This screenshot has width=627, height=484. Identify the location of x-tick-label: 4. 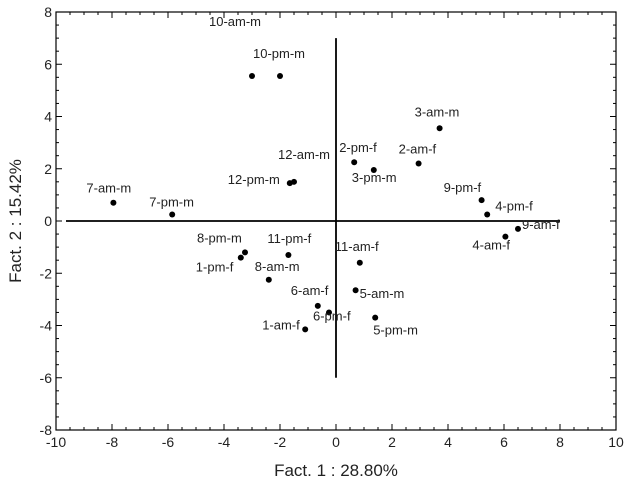
(448, 442).